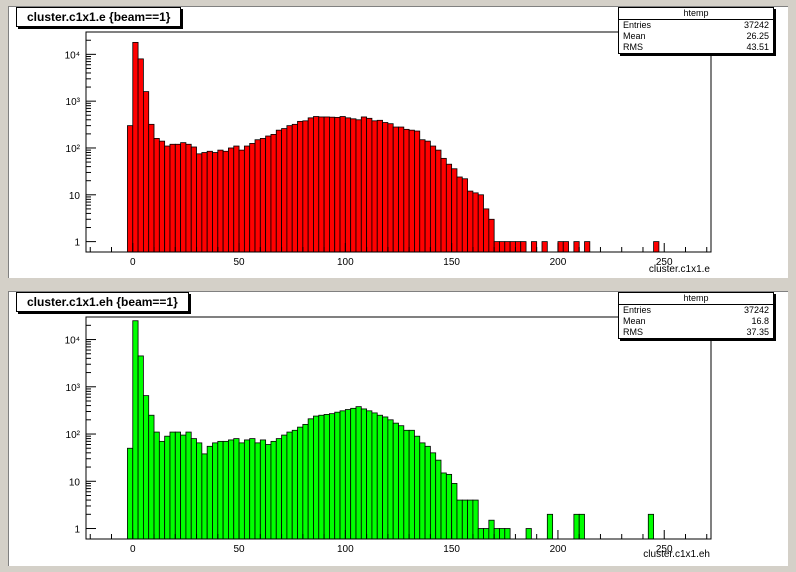 This screenshot has height=572, width=796. I want to click on histogram-title: cluster.c1x1.eh {beam==1}, so click(102, 302).